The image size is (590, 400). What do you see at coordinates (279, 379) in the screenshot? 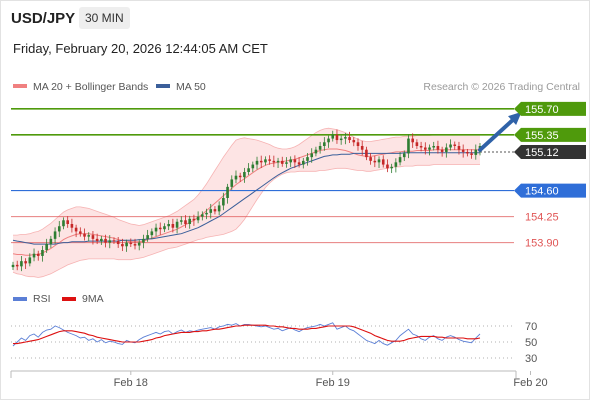
I see `x-axis: Feb 18 Feb 19 Feb 20` at bounding box center [279, 379].